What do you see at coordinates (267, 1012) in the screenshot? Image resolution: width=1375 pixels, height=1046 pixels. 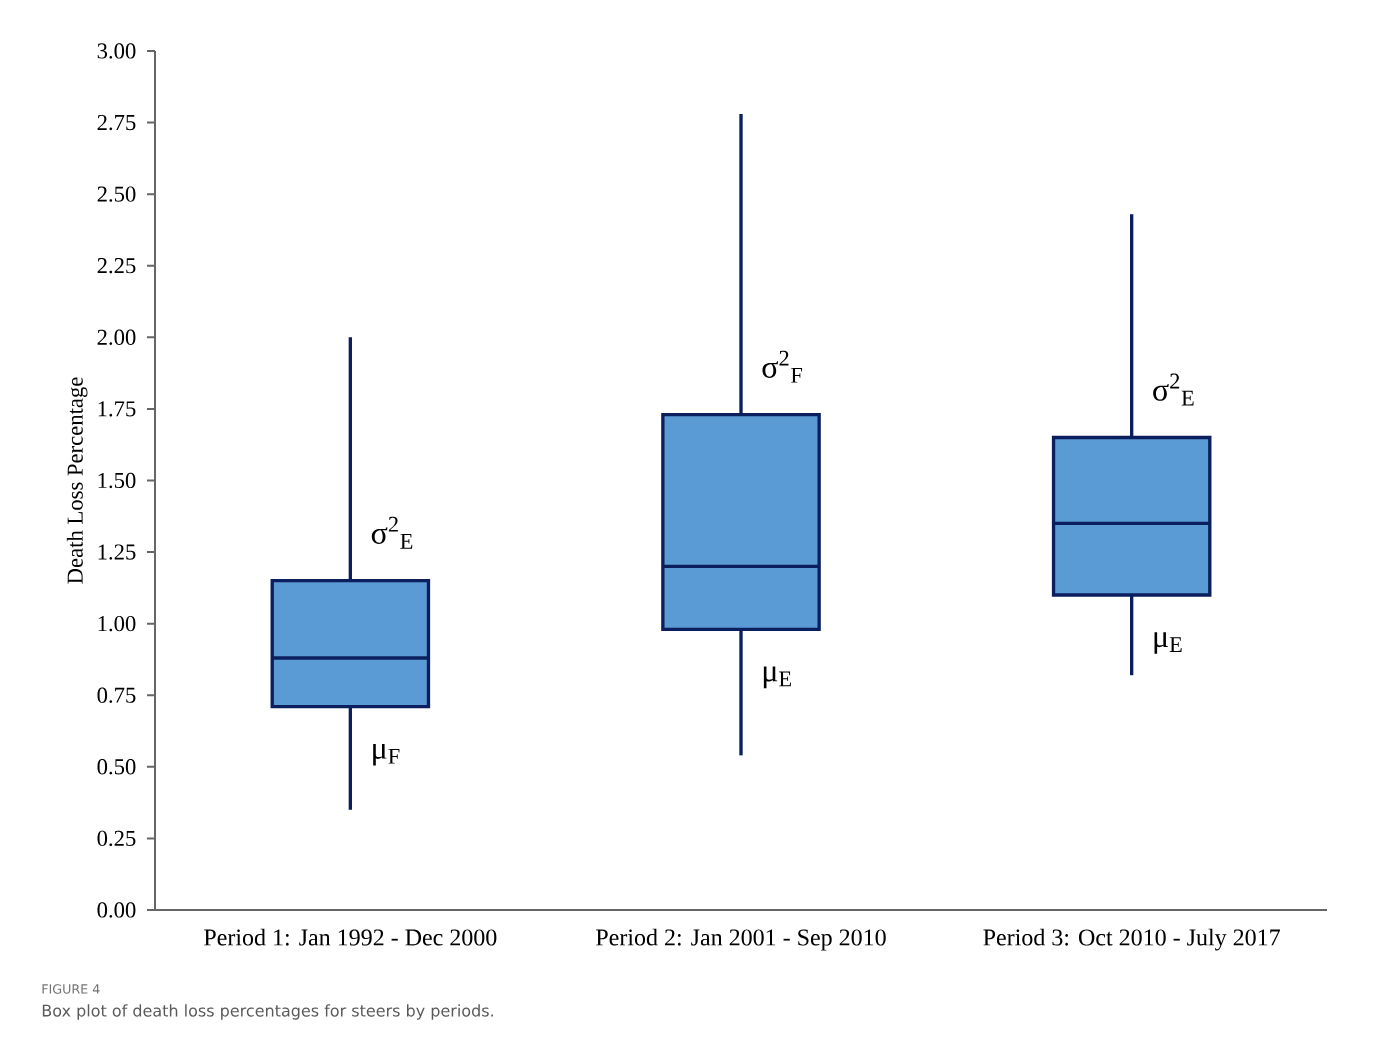 I see `text: Box plot of death loss percentages for steers by periods.` at bounding box center [267, 1012].